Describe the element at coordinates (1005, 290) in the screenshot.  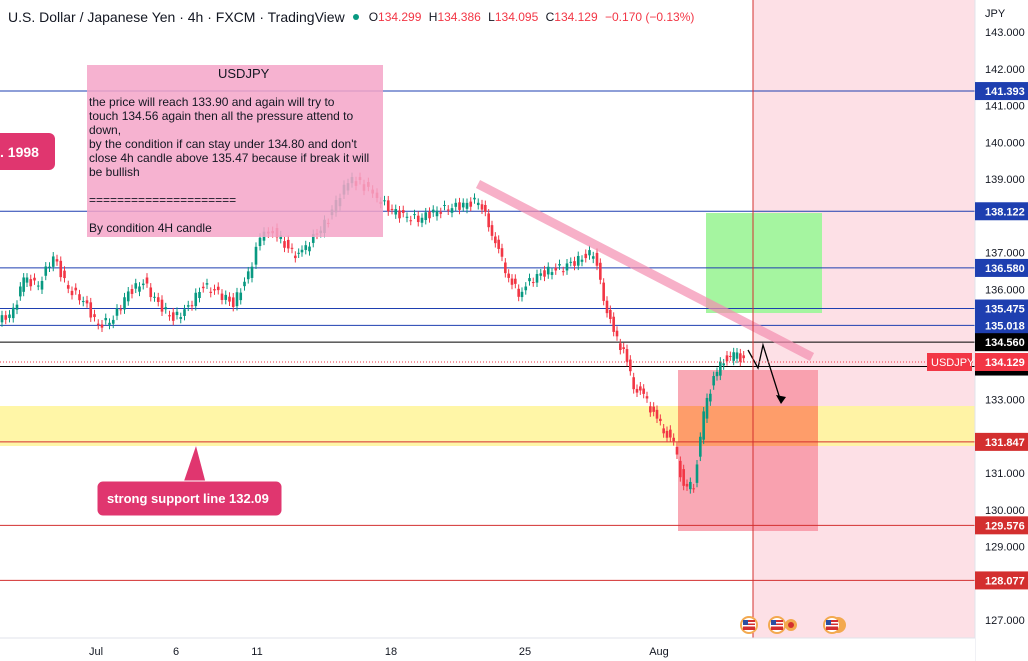
I see `price-tick: 136.000` at that location.